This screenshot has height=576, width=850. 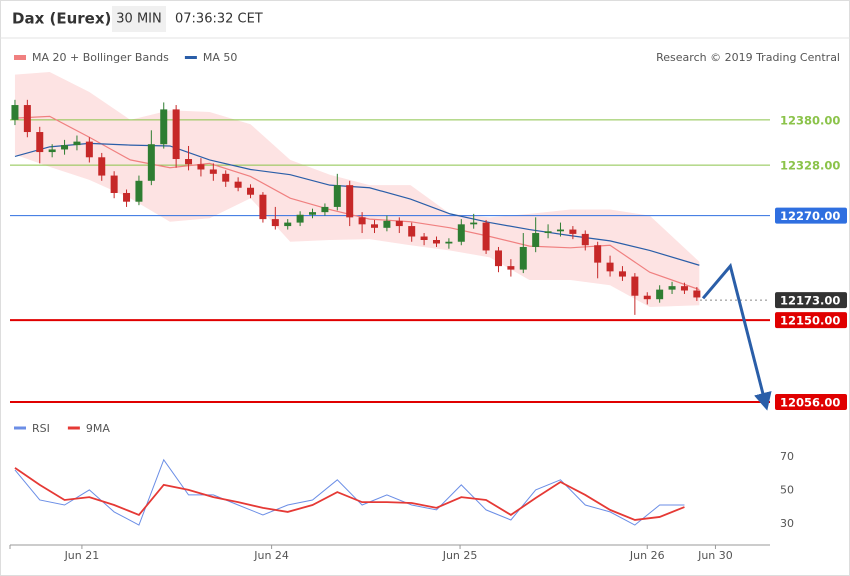 What do you see at coordinates (41, 428) in the screenshot?
I see `legend-label: RSI` at bounding box center [41, 428].